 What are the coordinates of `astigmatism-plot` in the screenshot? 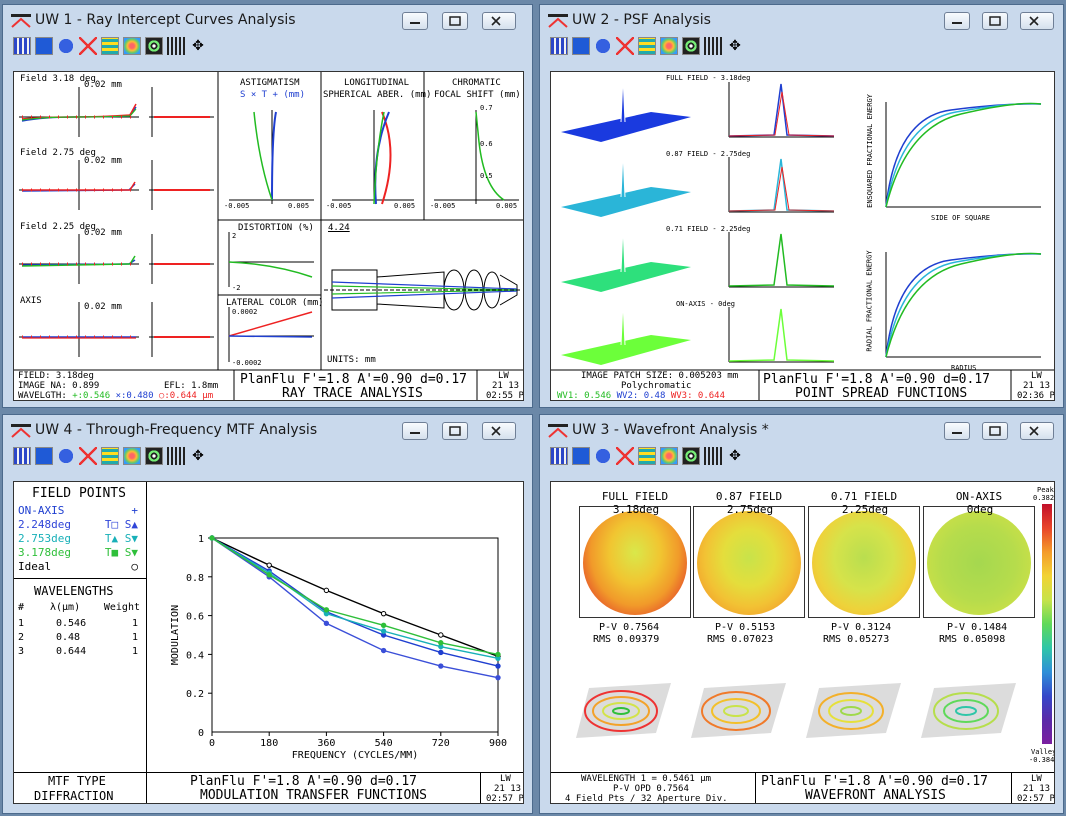 It's located at (271, 157).